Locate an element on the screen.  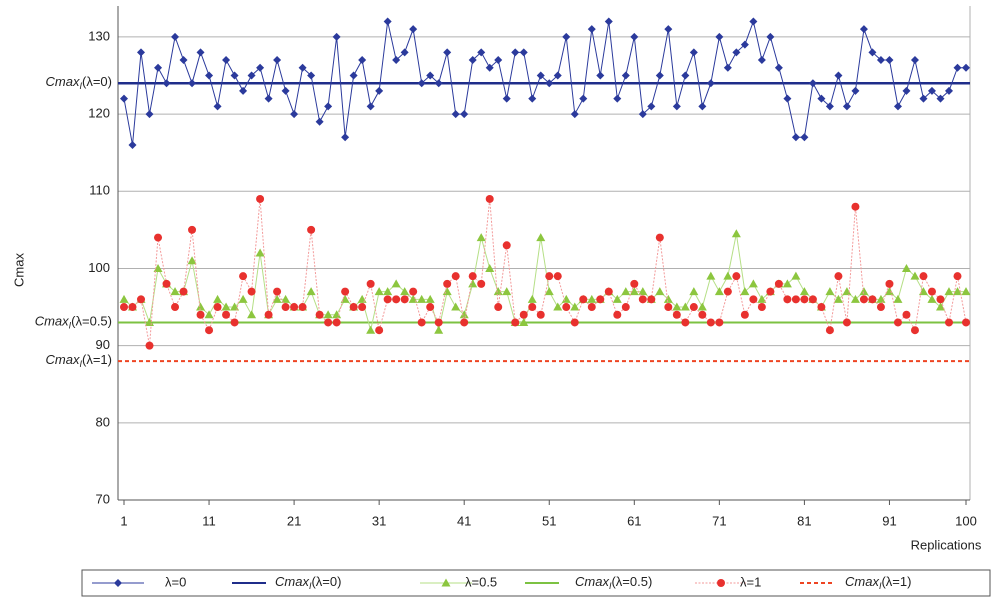
y-axis-label: Cmax is located at coordinates (18, 270).